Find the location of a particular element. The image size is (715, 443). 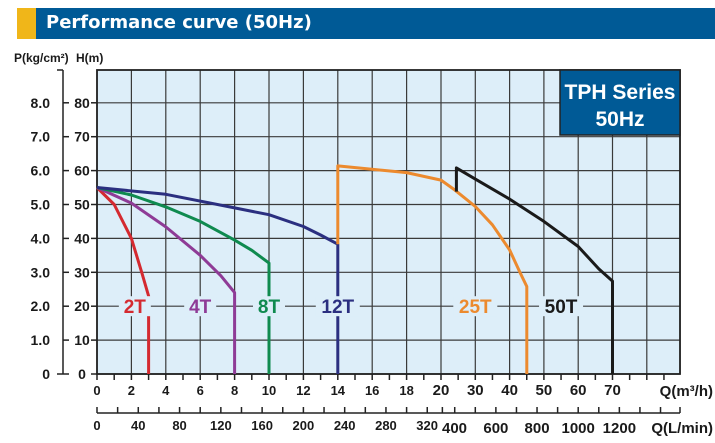

head-tick-label: 0 is located at coordinates (82, 374).